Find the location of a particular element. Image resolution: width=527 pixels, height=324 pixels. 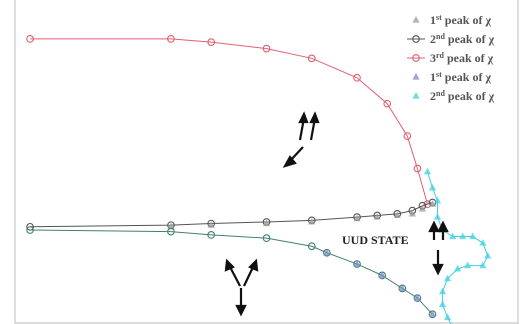

field-arrows-uud is located at coordinates (438, 248).